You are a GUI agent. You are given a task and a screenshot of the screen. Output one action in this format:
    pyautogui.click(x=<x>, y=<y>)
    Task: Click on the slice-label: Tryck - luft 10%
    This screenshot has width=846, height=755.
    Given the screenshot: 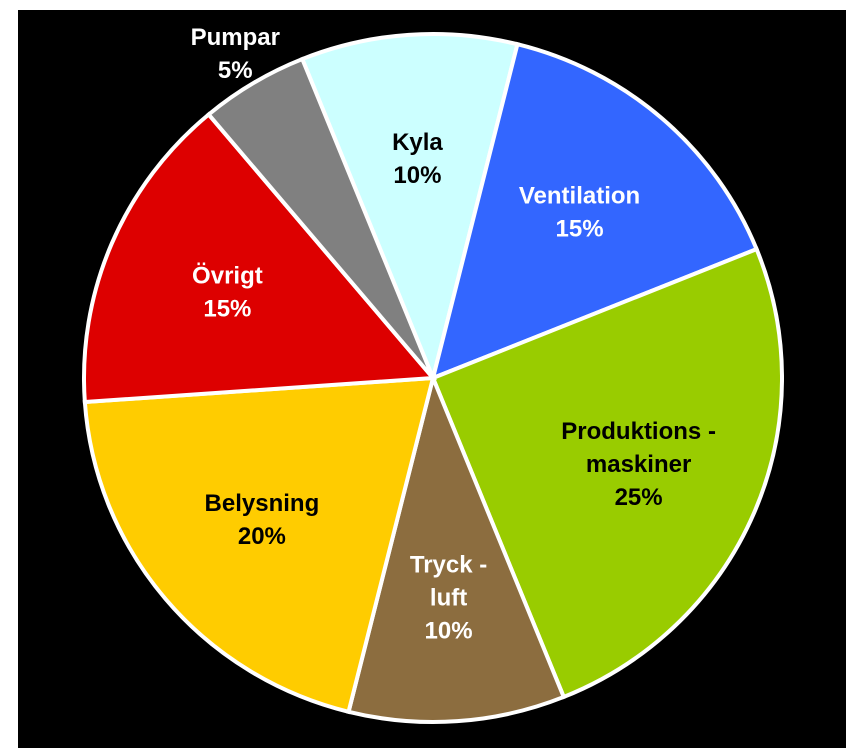 What is the action you would take?
    pyautogui.click(x=448, y=598)
    